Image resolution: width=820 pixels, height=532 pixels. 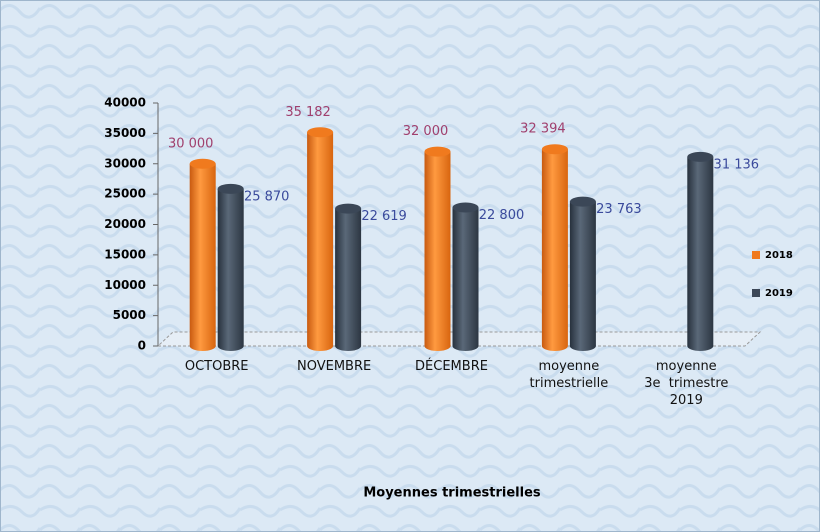 What do you see at coordinates (191, 143) in the screenshot?
I see `value-label: 30 000` at bounding box center [191, 143].